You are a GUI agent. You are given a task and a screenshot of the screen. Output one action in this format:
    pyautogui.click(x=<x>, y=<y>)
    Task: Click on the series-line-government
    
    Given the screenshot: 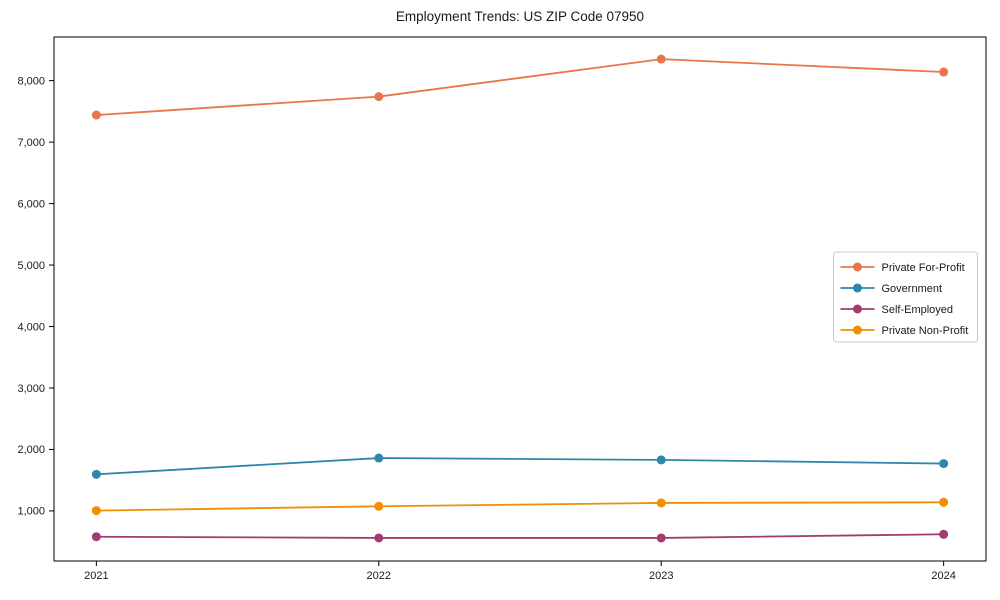 What is the action you would take?
    pyautogui.click(x=520, y=466)
    